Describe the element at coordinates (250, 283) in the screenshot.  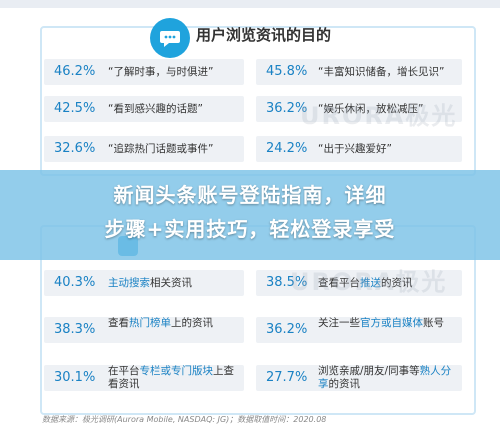
I see `table-row: 40.3% 主动搜索相关资讯 38.5% 查看平台推送的资讯` at that location.